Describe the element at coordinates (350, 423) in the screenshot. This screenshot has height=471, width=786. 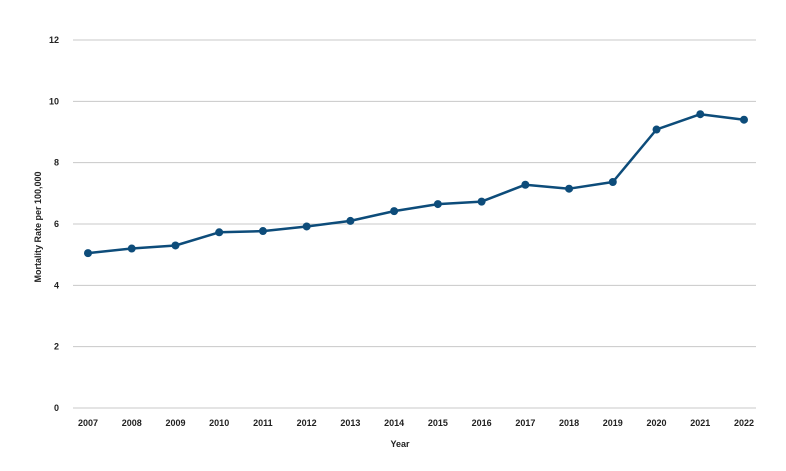
I see `x-tick-label: 2013` at that location.